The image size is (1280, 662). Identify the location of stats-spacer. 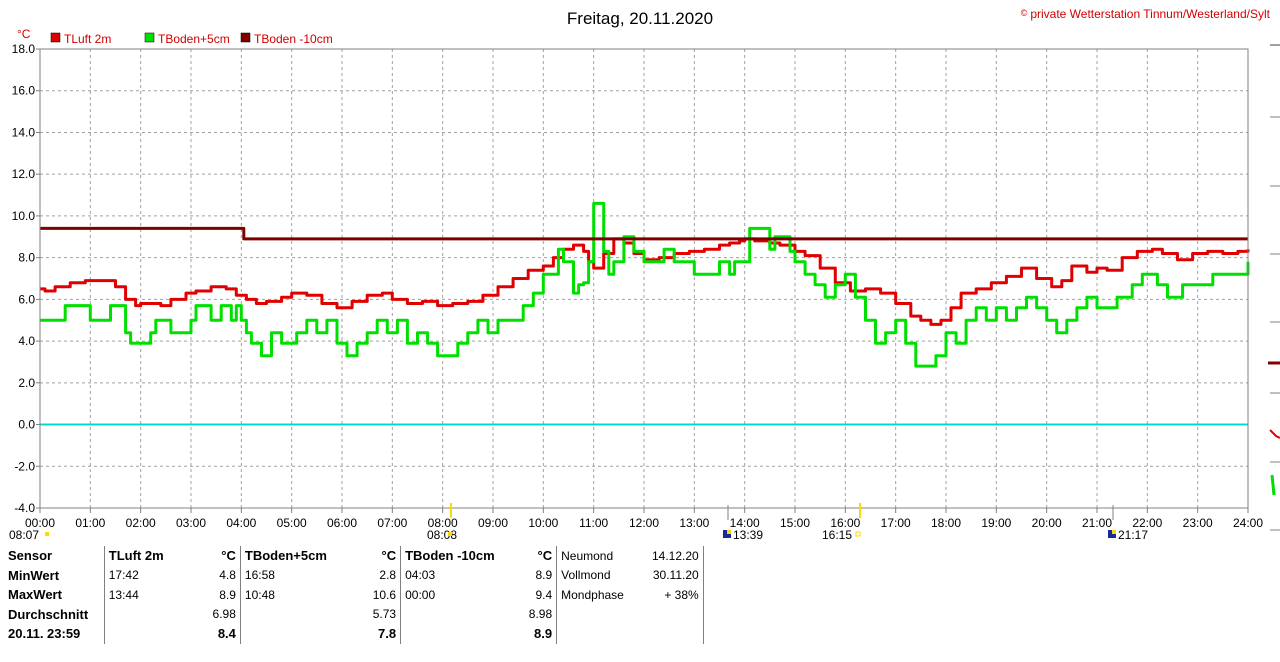
(991, 556).